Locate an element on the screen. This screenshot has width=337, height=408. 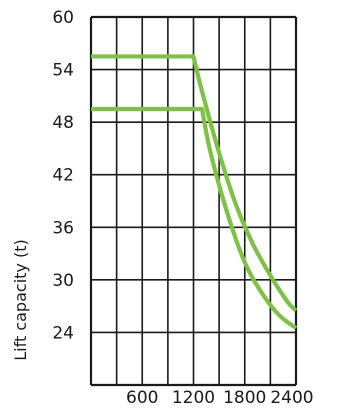
y-tick-labels: 60 54 48 42 36 30 24 is located at coordinates (63, 175).